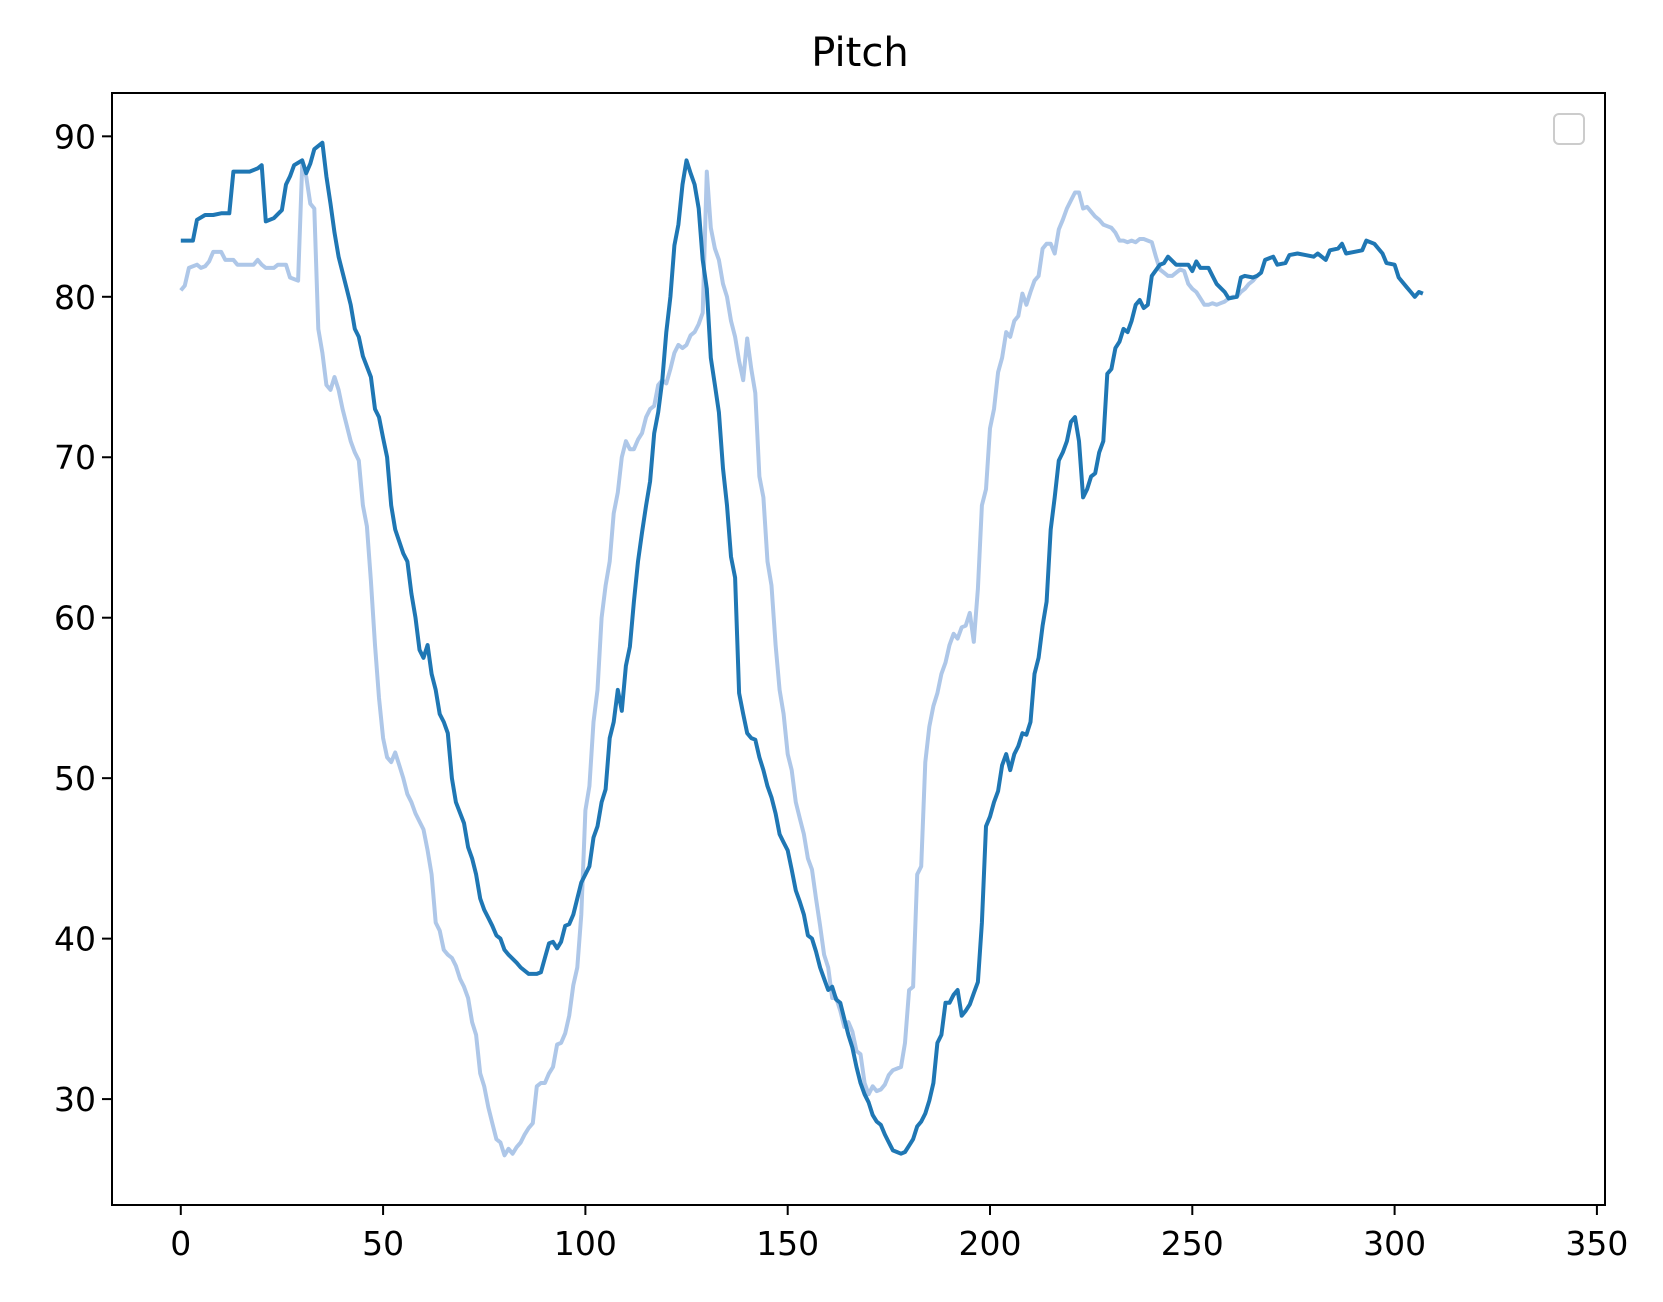 The height and width of the screenshot is (1302, 1663). What do you see at coordinates (1192, 1243) in the screenshot?
I see `x-tick-label: 250` at bounding box center [1192, 1243].